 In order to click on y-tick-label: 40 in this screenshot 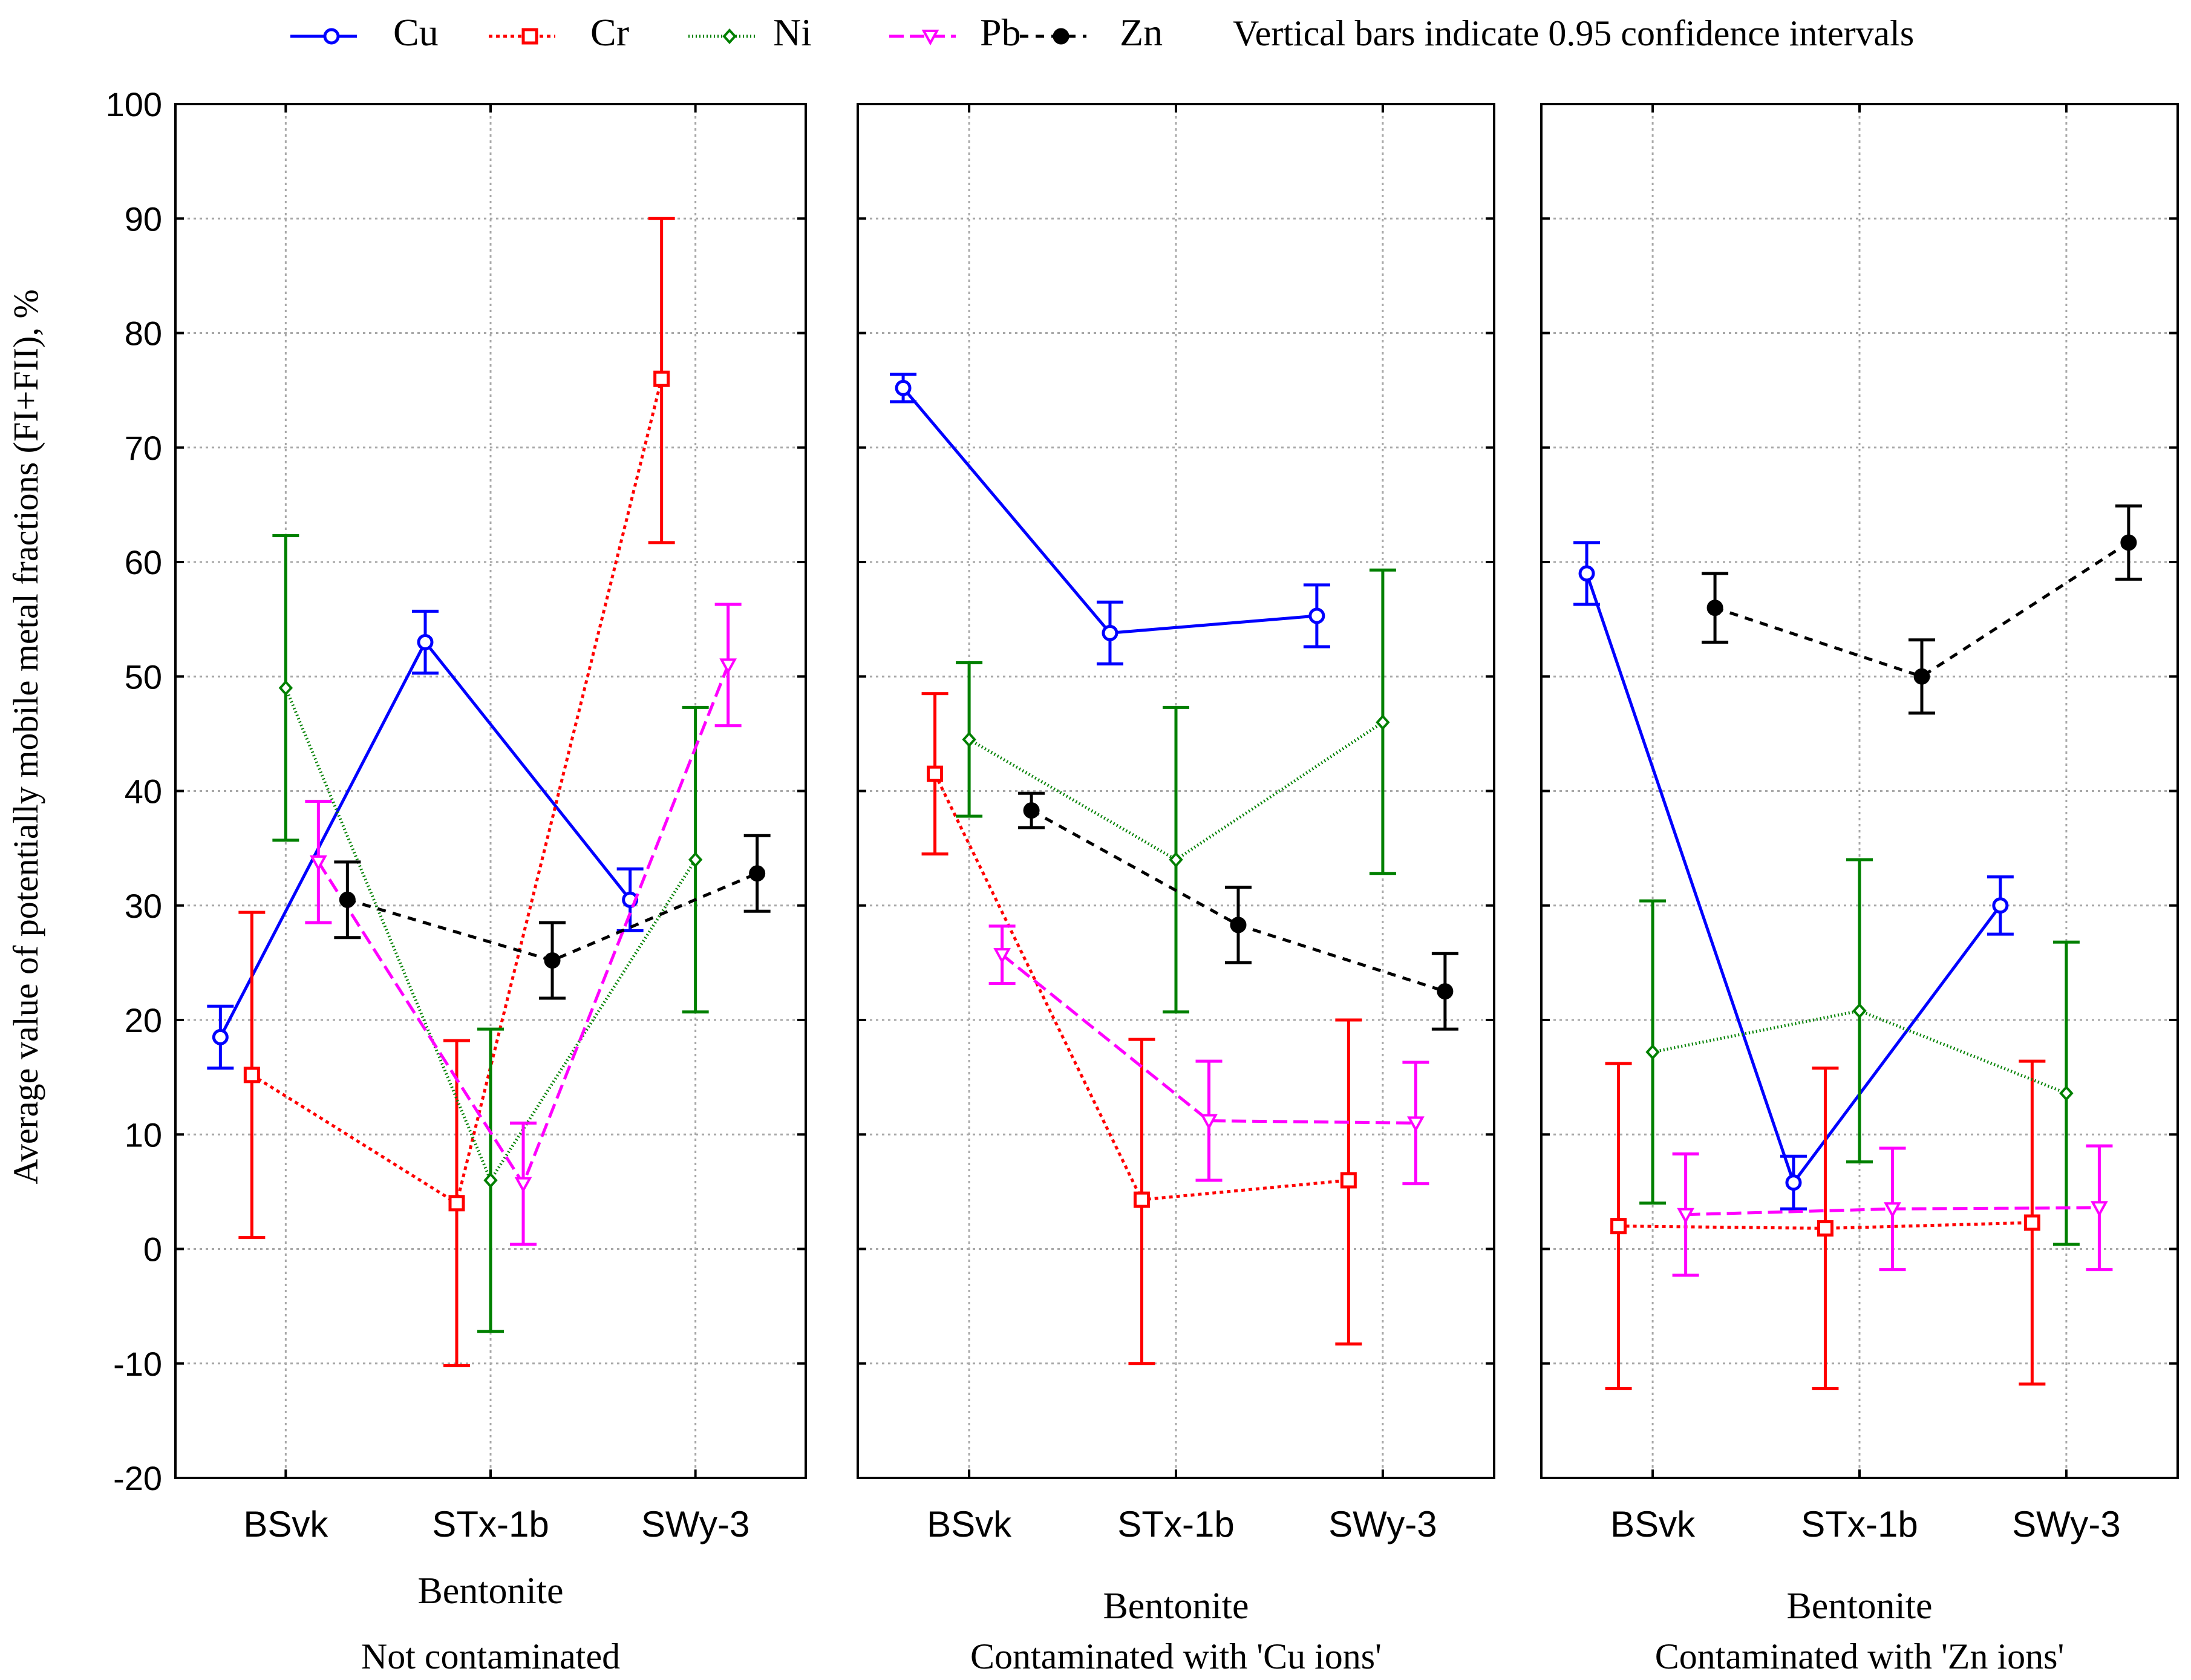, I will do `click(143, 792)`.